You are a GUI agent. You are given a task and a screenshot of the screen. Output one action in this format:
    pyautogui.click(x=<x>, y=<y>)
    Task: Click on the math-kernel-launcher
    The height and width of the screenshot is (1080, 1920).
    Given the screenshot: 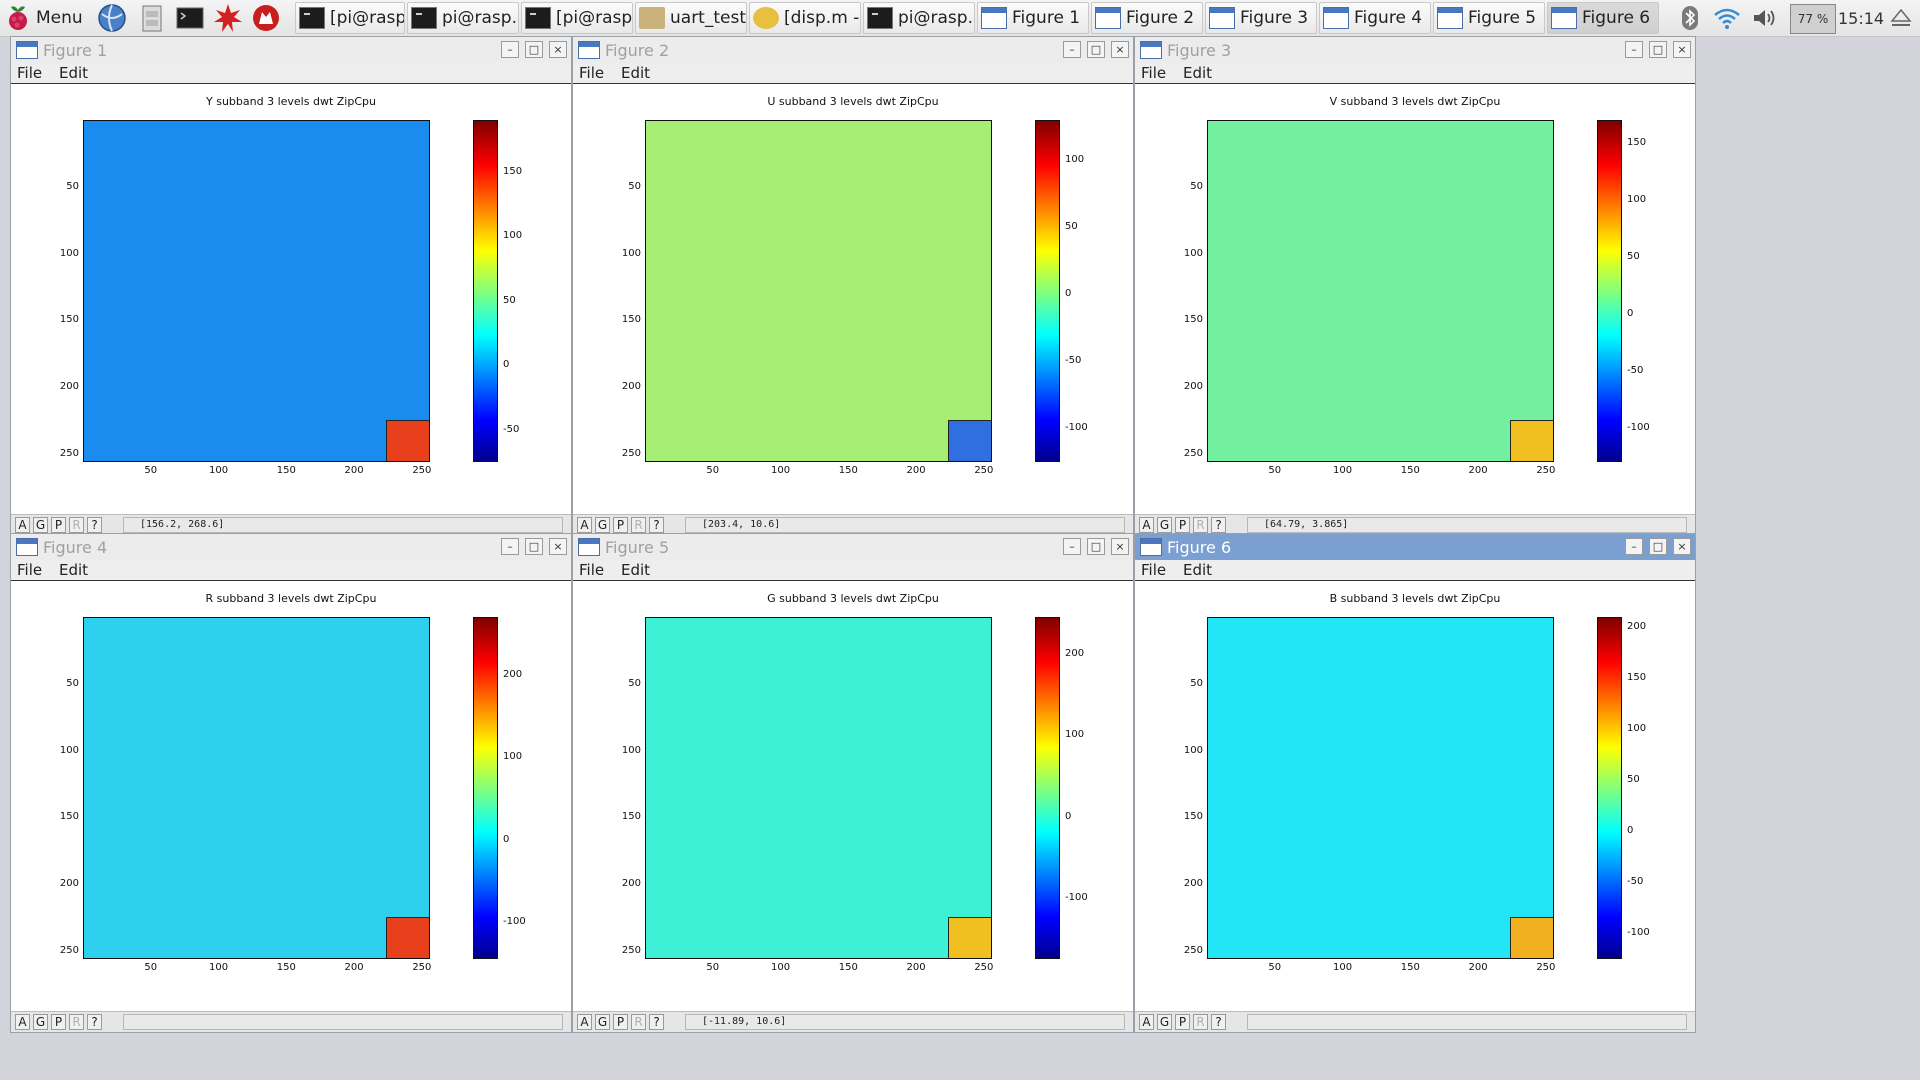 What is the action you would take?
    pyautogui.click(x=228, y=18)
    